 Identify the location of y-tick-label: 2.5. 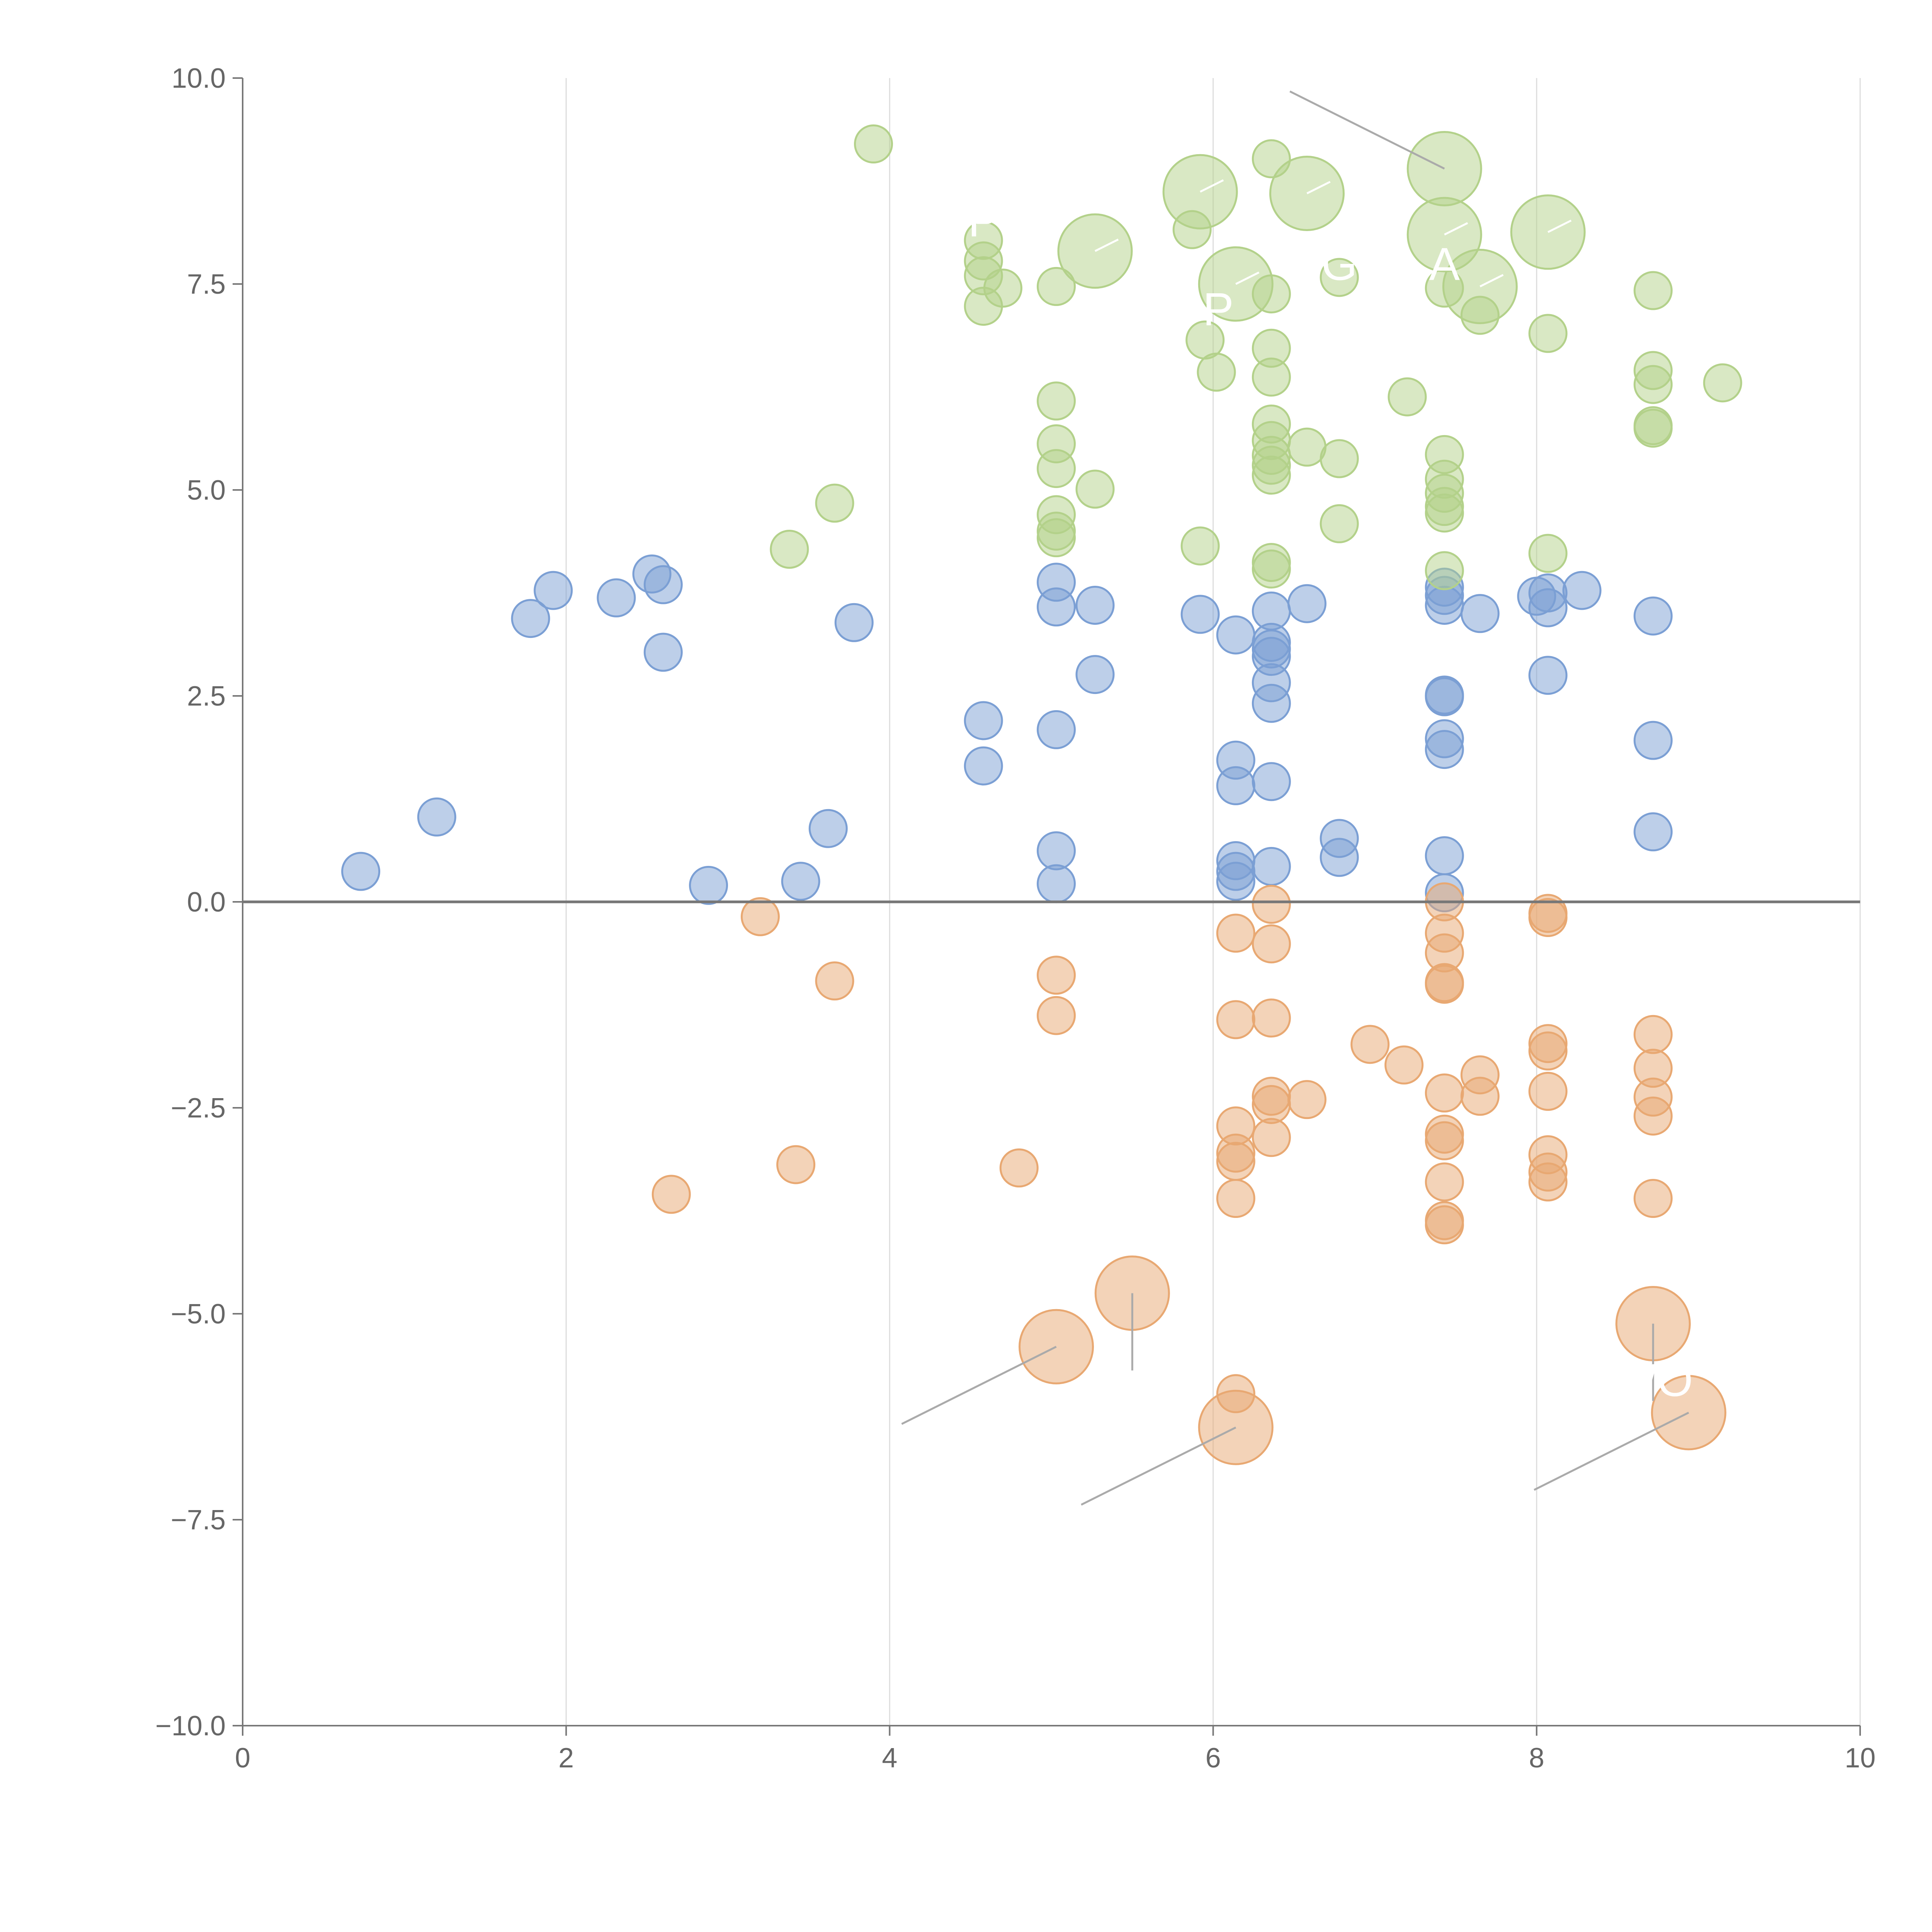
(207, 696).